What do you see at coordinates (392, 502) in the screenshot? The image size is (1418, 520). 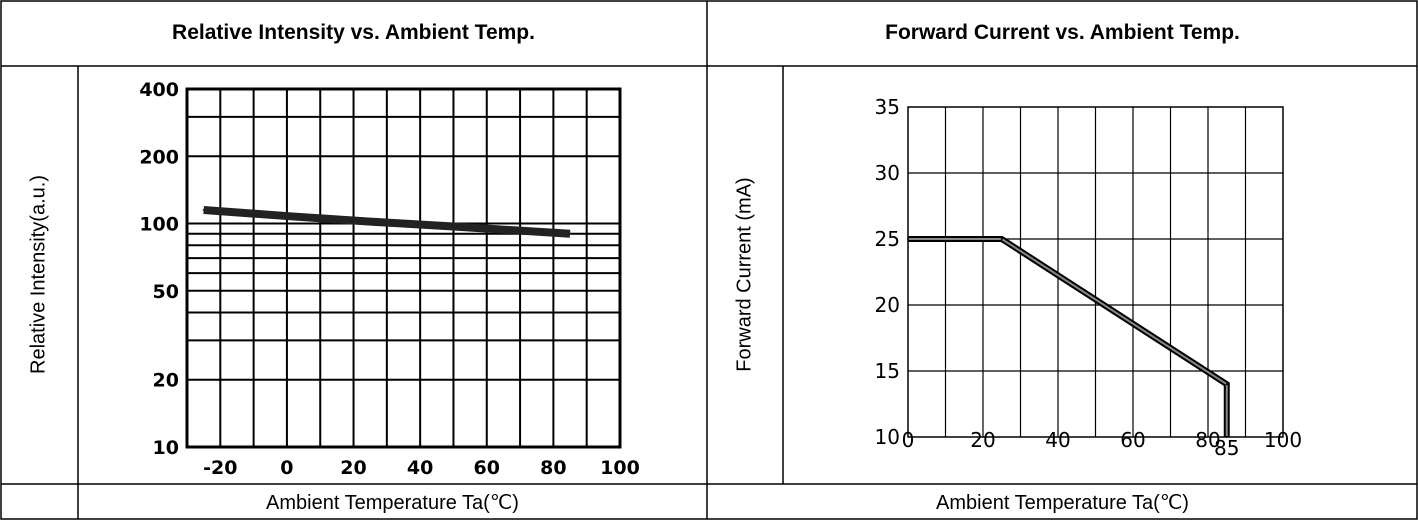 I see `left-x-axis-label: Ambient Temperature Ta(℃)` at bounding box center [392, 502].